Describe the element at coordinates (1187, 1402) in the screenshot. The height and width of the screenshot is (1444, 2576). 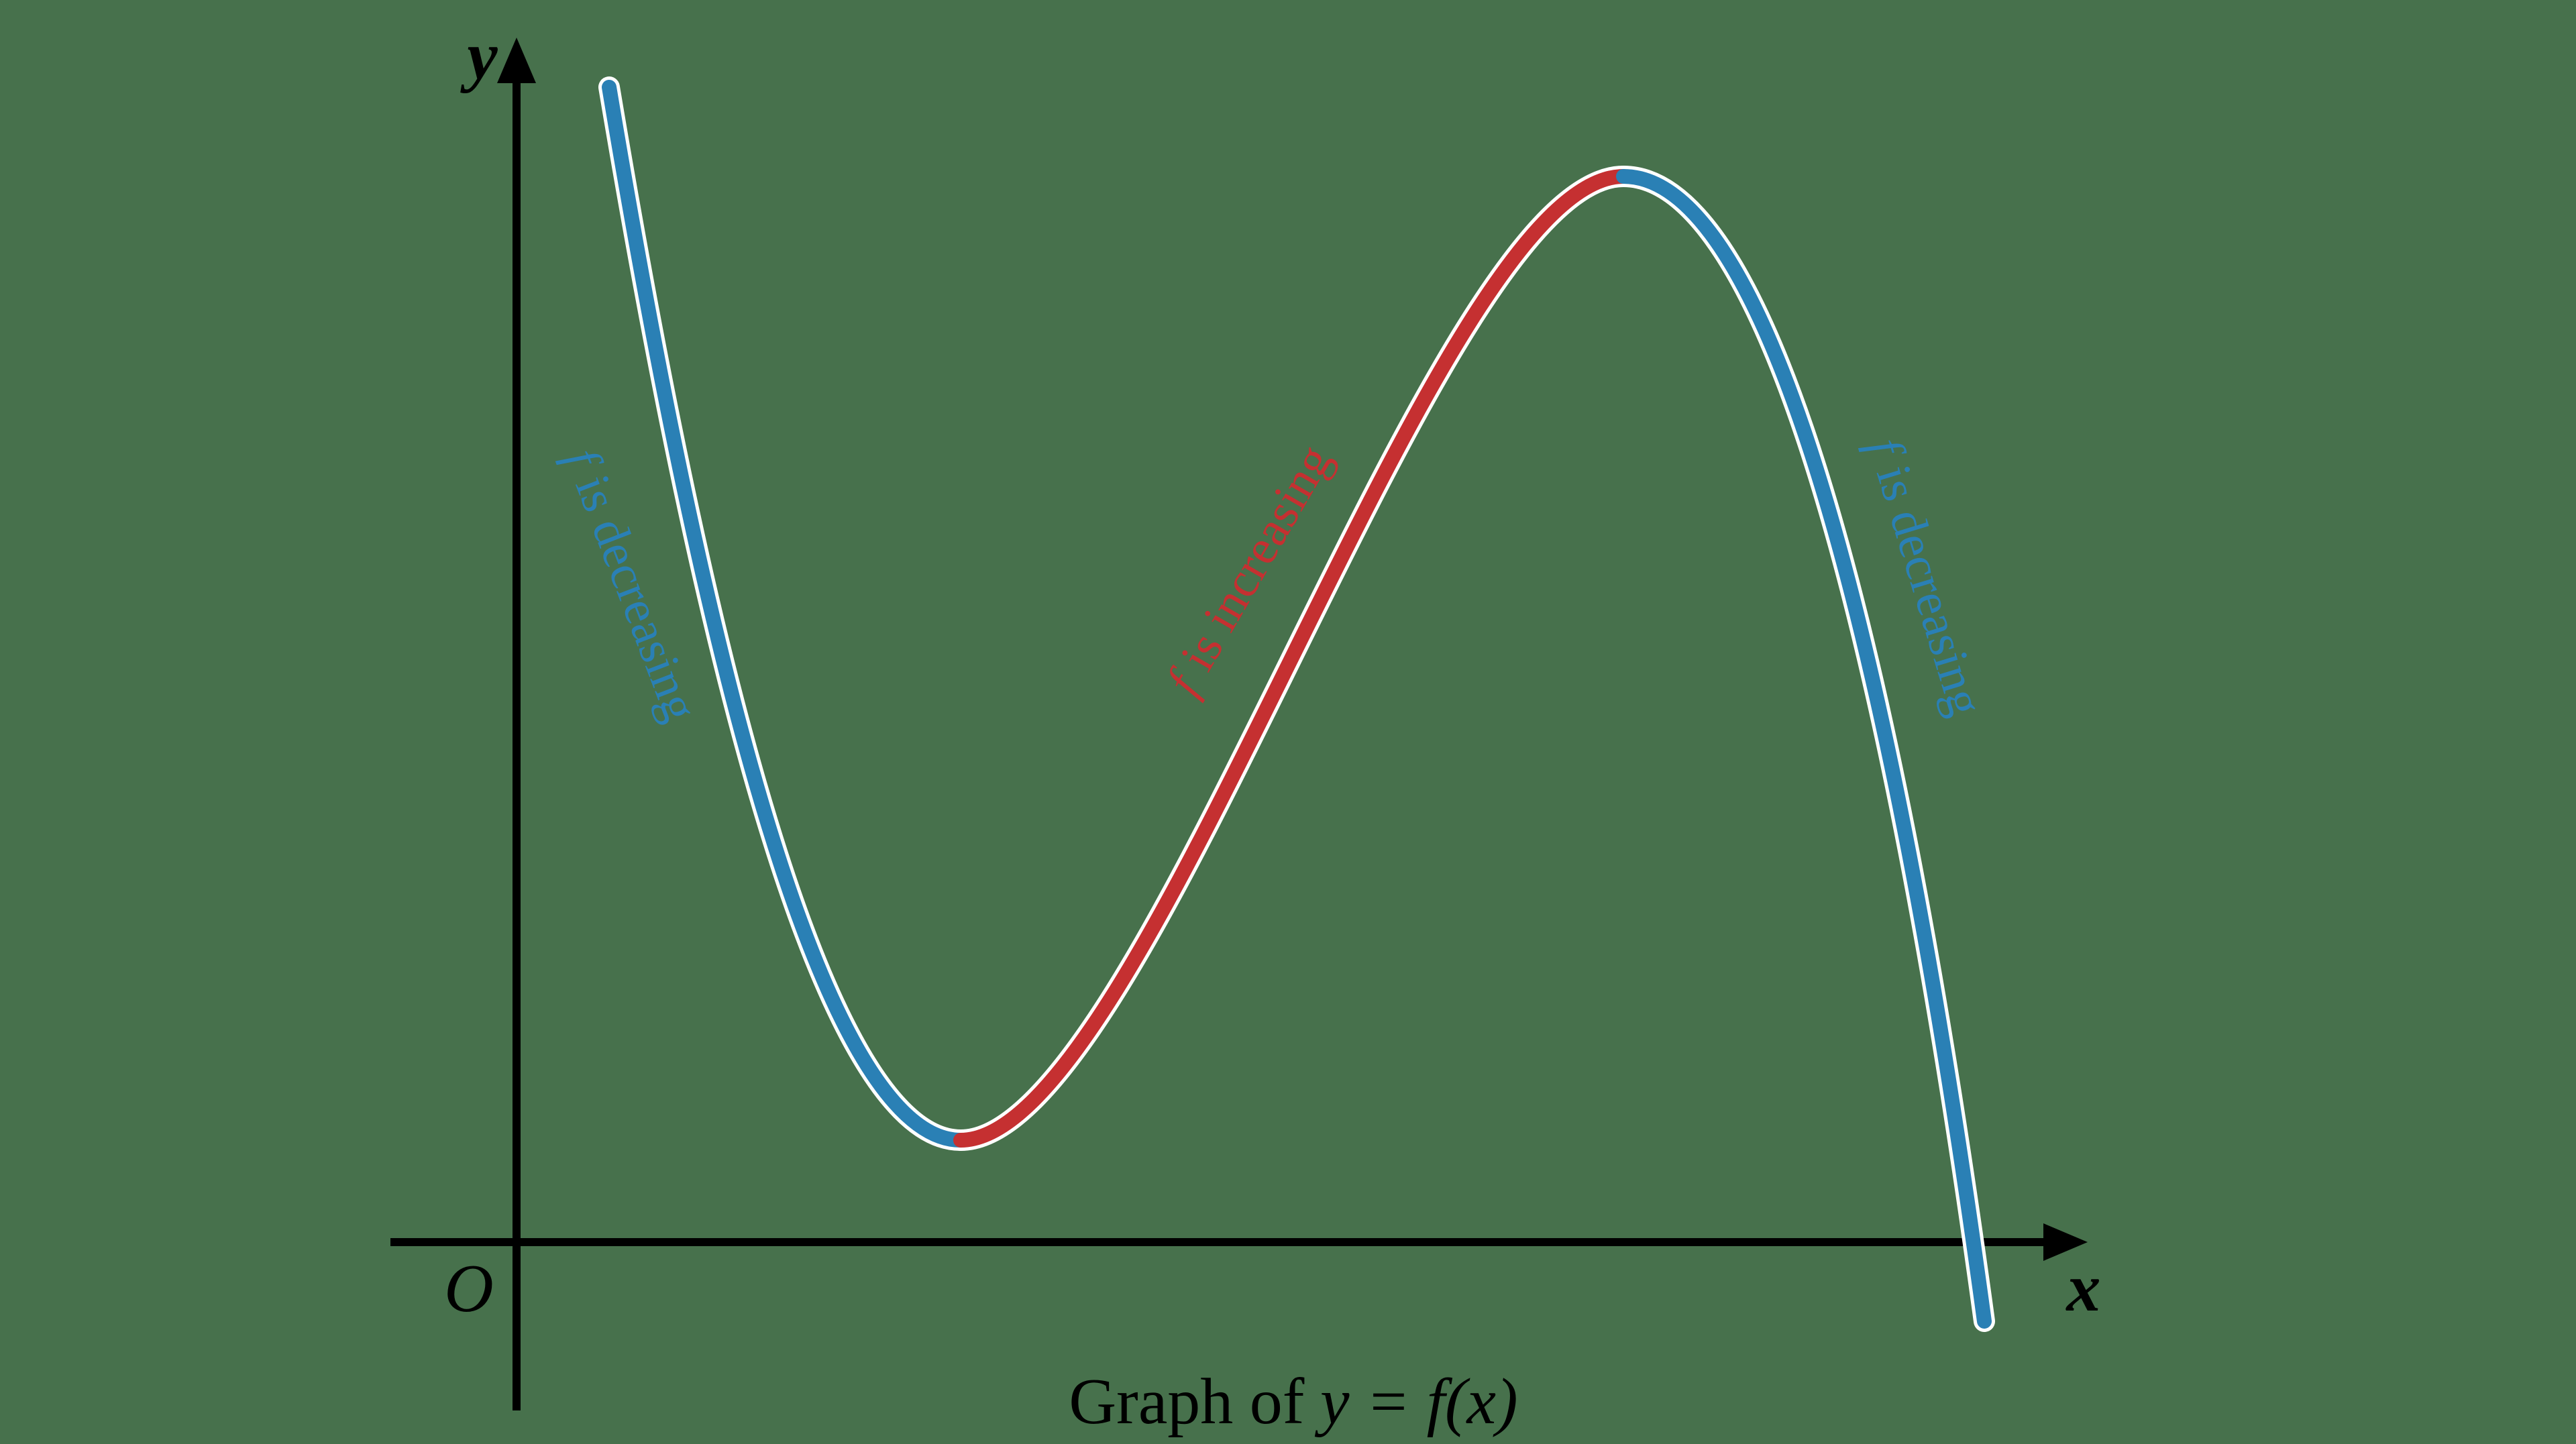
I see `caption-prefix: Graph of` at that location.